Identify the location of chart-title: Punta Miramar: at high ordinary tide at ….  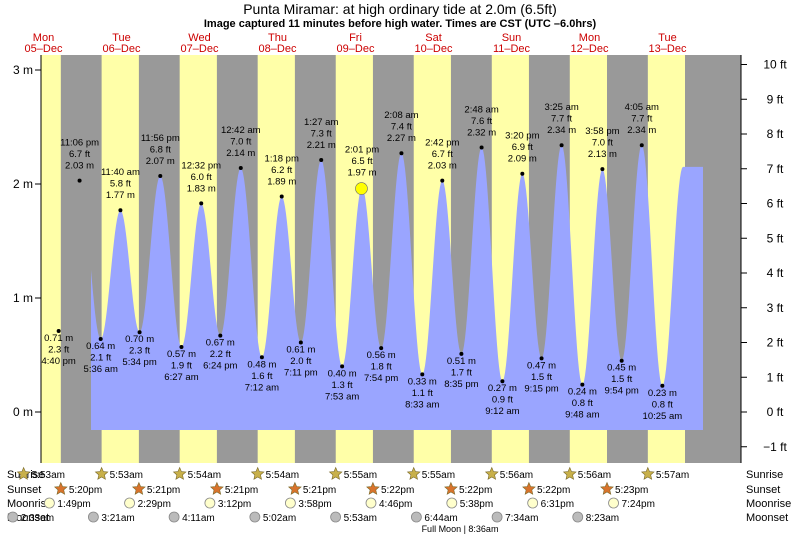
(400, 9).